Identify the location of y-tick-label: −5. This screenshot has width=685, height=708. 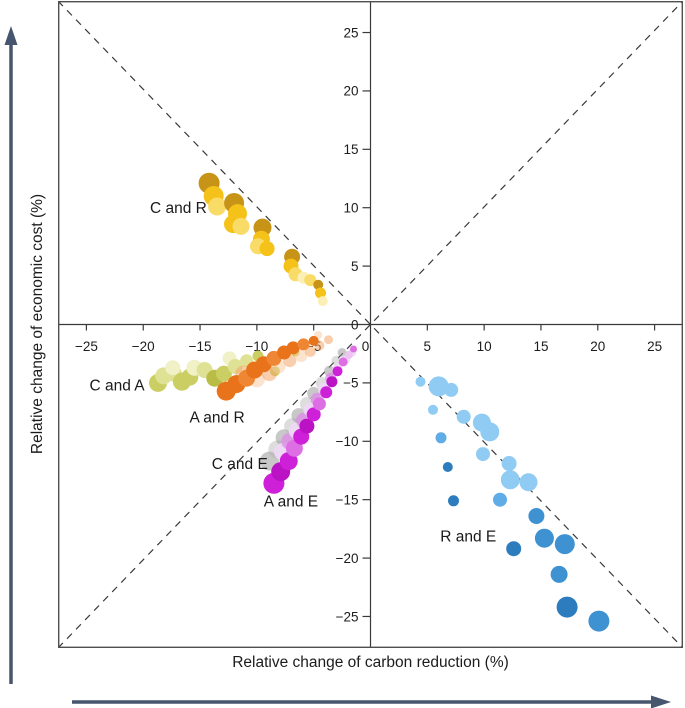
(350, 383).